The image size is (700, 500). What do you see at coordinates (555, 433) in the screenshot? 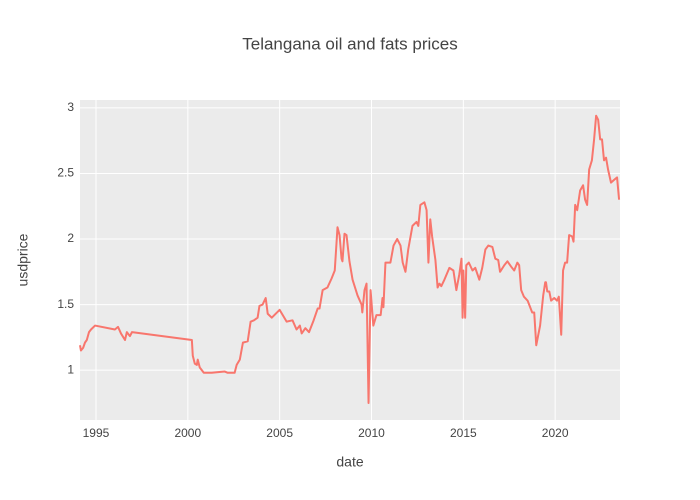
I see `x-tick-label: 2020` at bounding box center [555, 433].